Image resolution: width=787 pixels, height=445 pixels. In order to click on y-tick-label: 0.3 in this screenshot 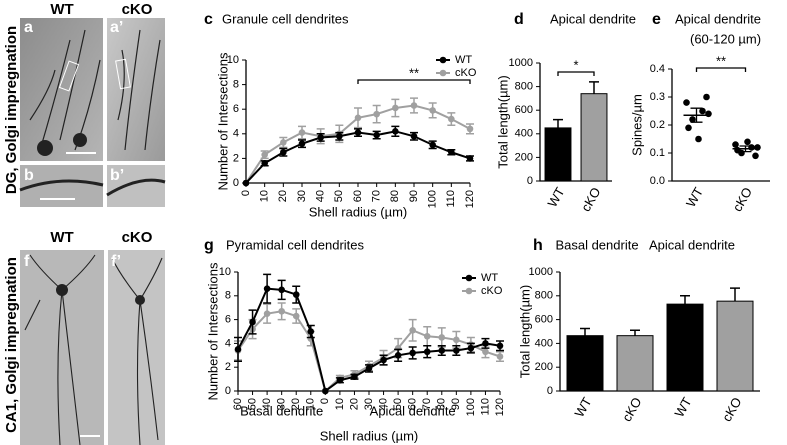, I will do `click(657, 97)`.